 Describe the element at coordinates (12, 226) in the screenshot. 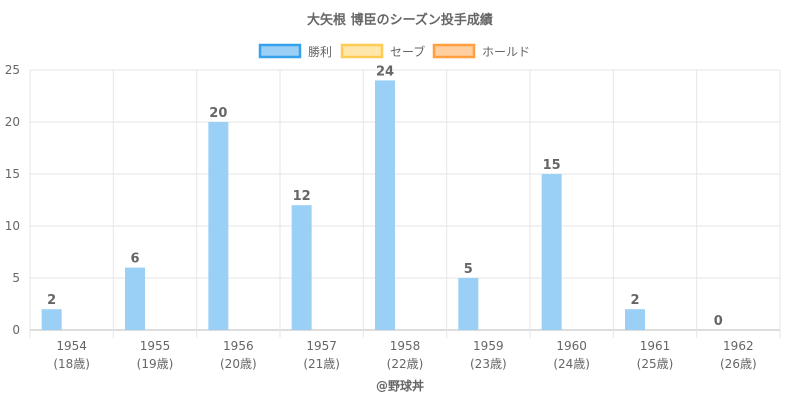

I see `y-tick-label: 10` at that location.